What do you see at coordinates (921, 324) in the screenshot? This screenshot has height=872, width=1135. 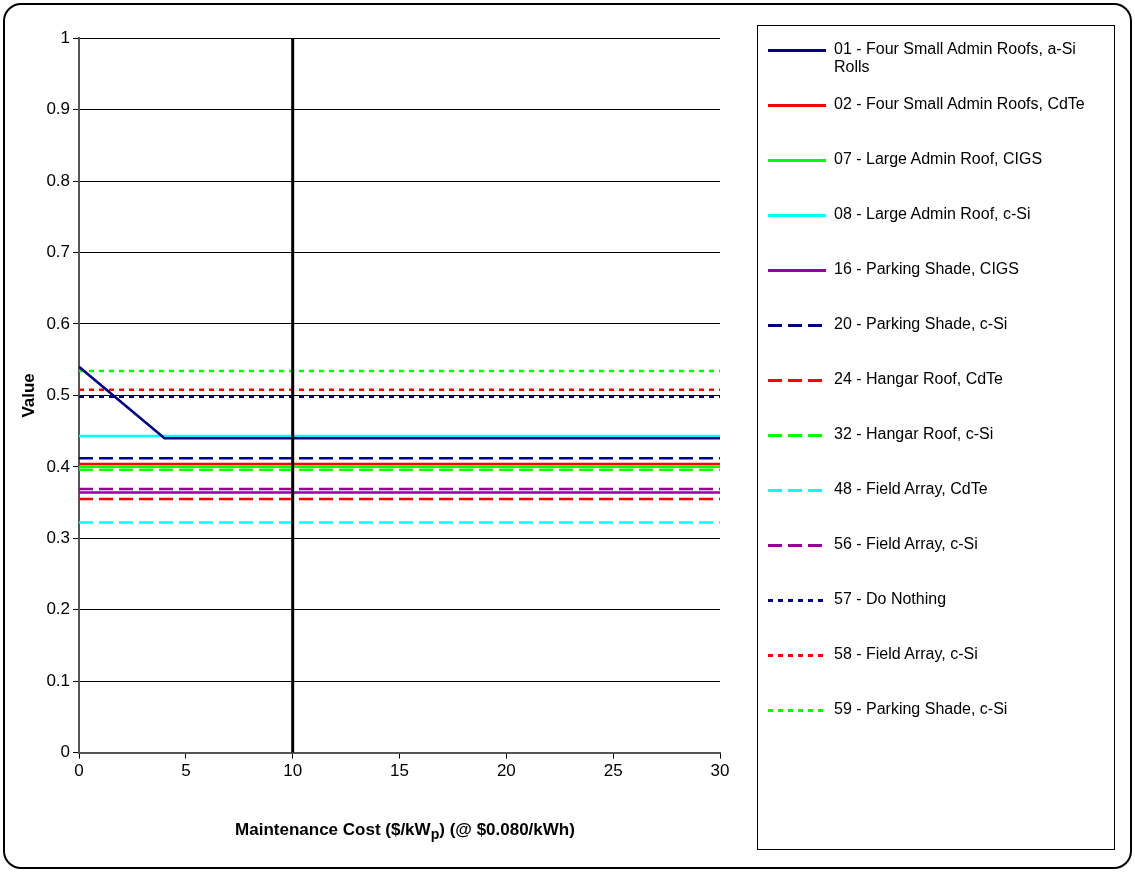 I see `legend-label: 20 - Parking Shade, c-Si` at bounding box center [921, 324].